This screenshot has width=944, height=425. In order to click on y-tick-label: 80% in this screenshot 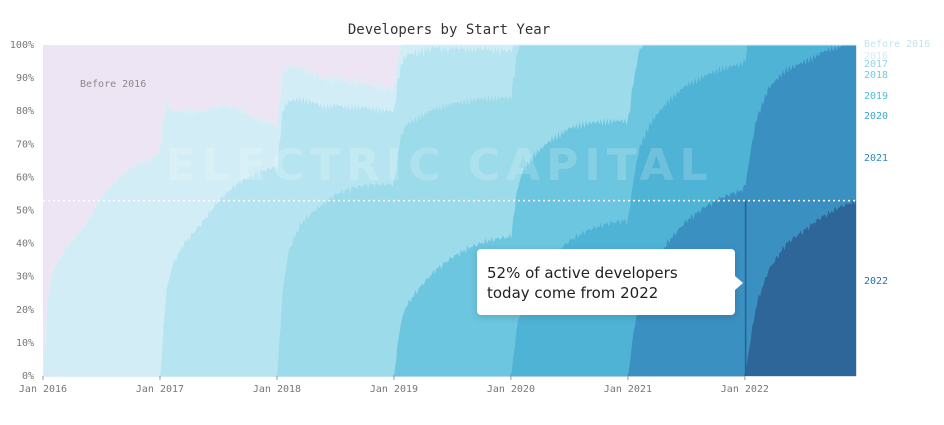, I will do `click(25, 111)`.